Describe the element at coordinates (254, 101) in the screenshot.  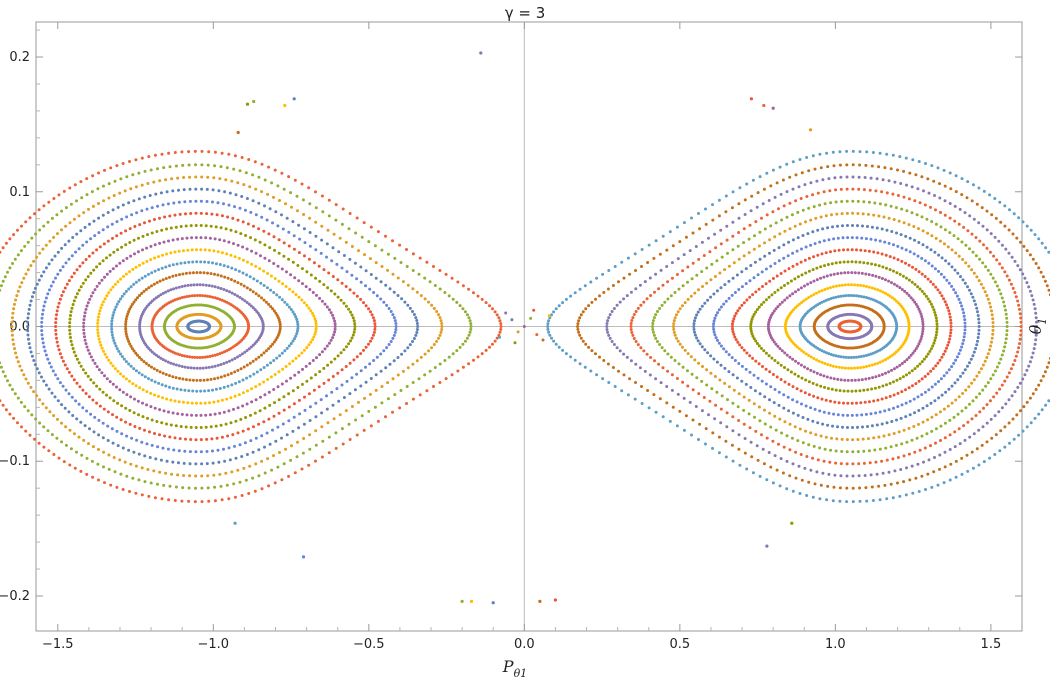
I see `stray-point` at that location.